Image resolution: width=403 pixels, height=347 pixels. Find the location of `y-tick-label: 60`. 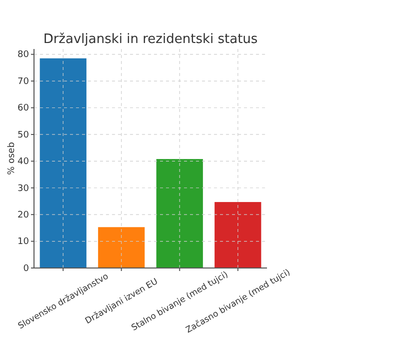

y-tick-label: 60 is located at coordinates (24, 109).